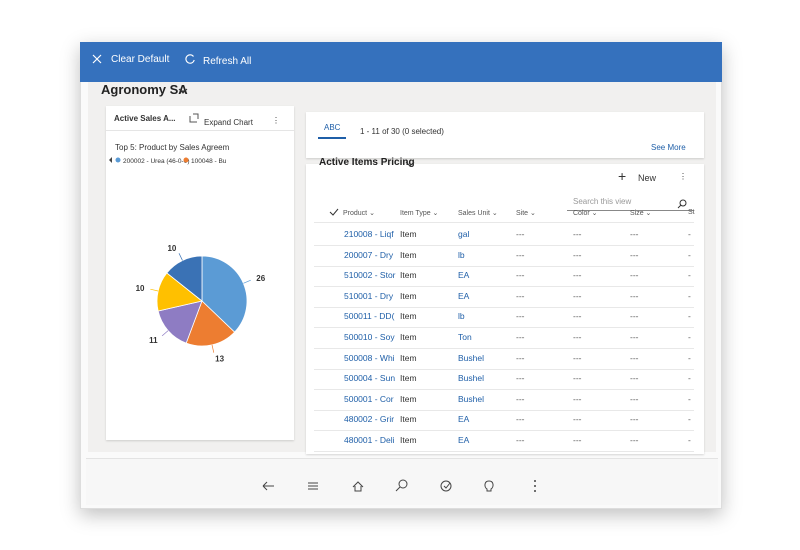  Describe the element at coordinates (219, 359) in the screenshot. I see `data-label: 13` at that location.